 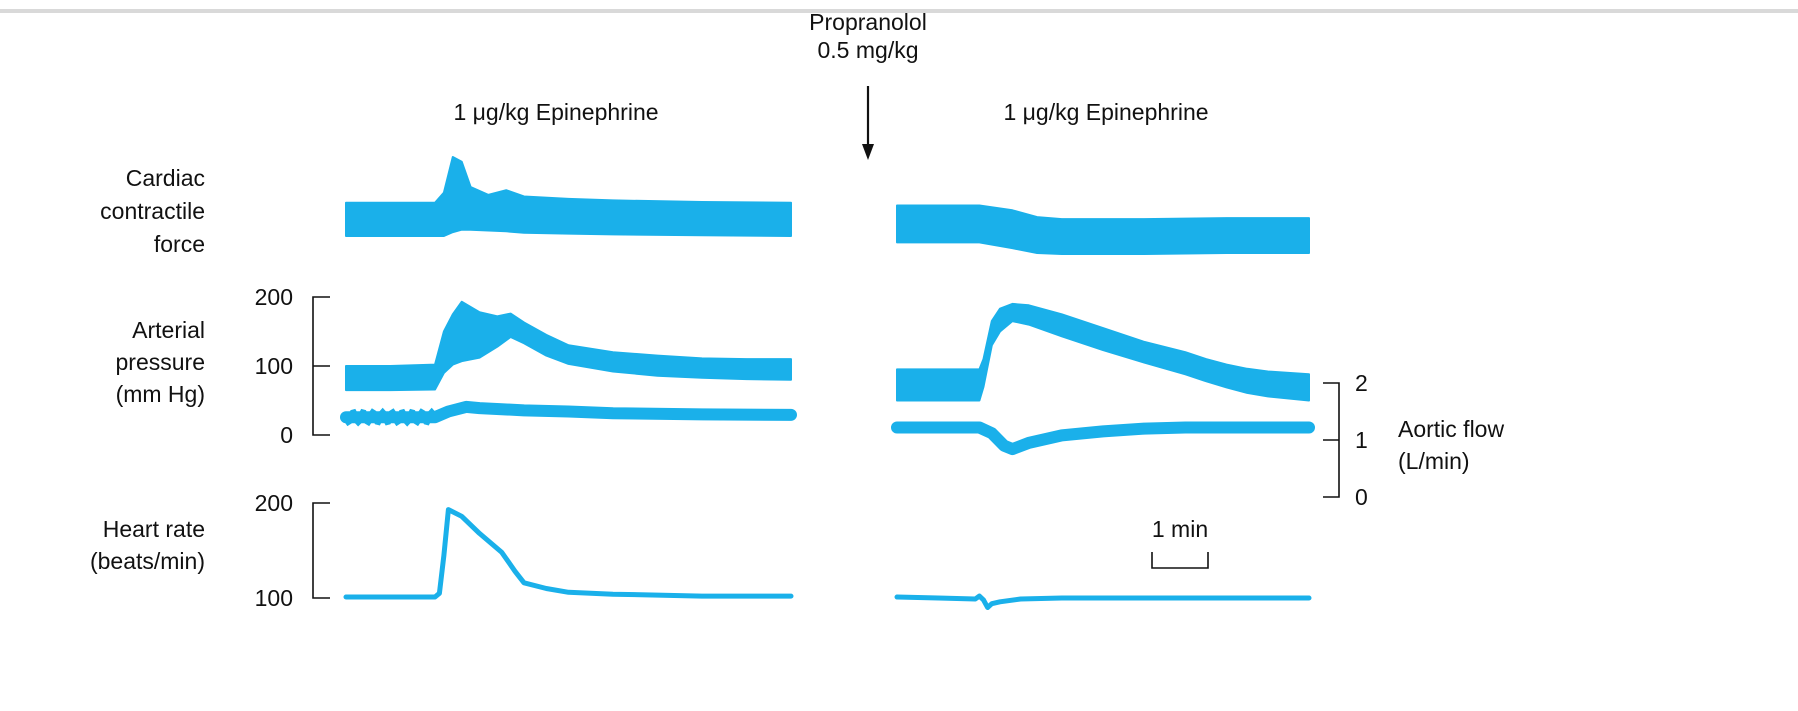 I want to click on propranolol-arrow, so click(x=868, y=123).